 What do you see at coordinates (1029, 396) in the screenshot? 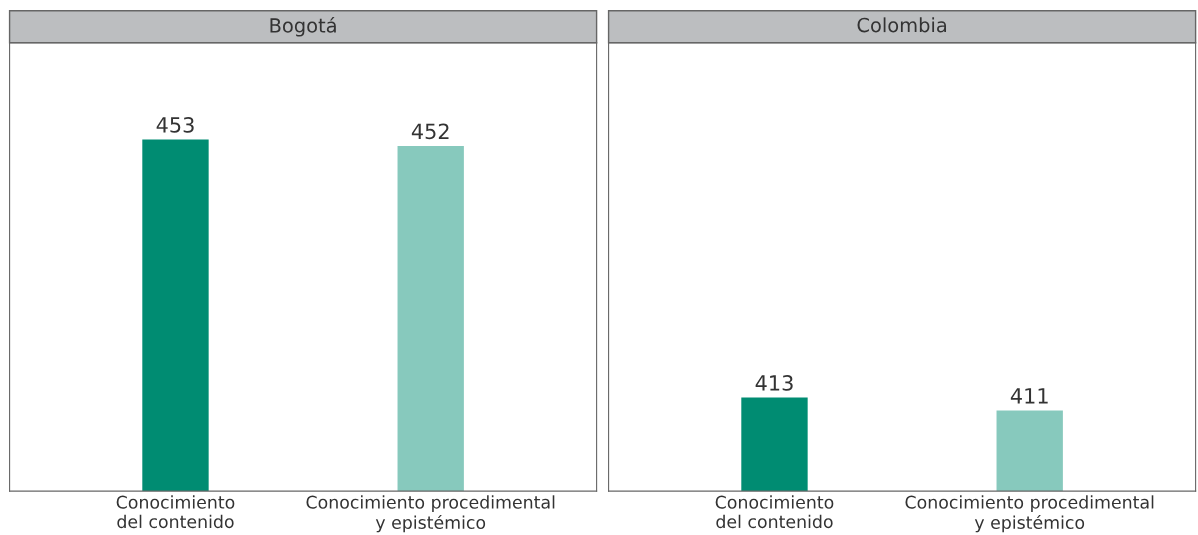
I see `data-label: 411` at bounding box center [1029, 396].